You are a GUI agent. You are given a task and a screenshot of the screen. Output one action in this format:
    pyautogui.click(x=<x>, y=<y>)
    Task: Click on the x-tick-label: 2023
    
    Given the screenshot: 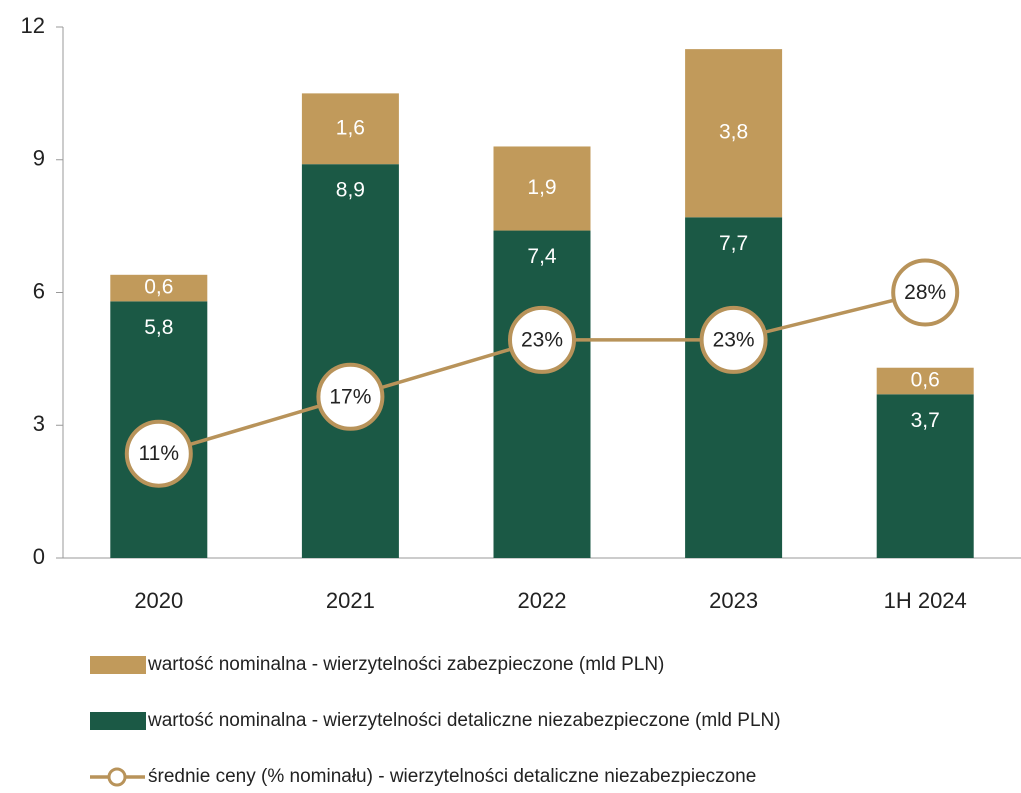 What is the action you would take?
    pyautogui.click(x=733, y=600)
    